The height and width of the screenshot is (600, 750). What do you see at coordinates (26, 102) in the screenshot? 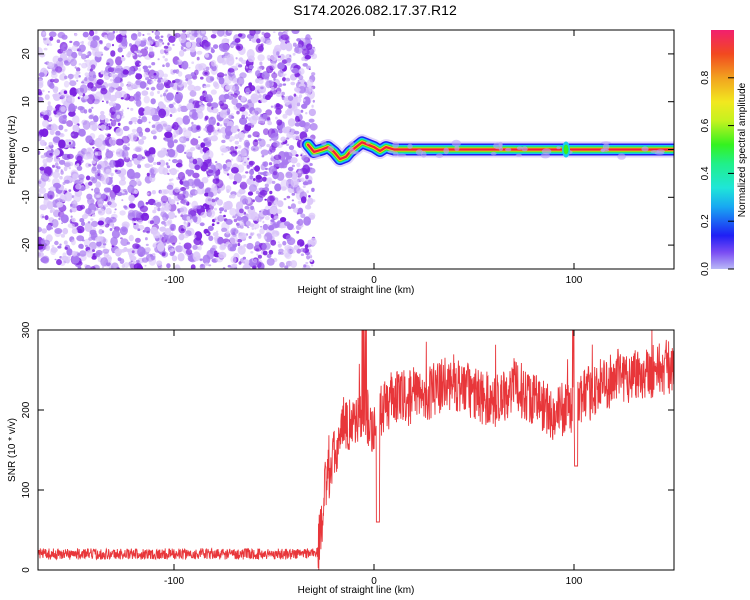
I see `y-tick-label: 10` at bounding box center [26, 102].